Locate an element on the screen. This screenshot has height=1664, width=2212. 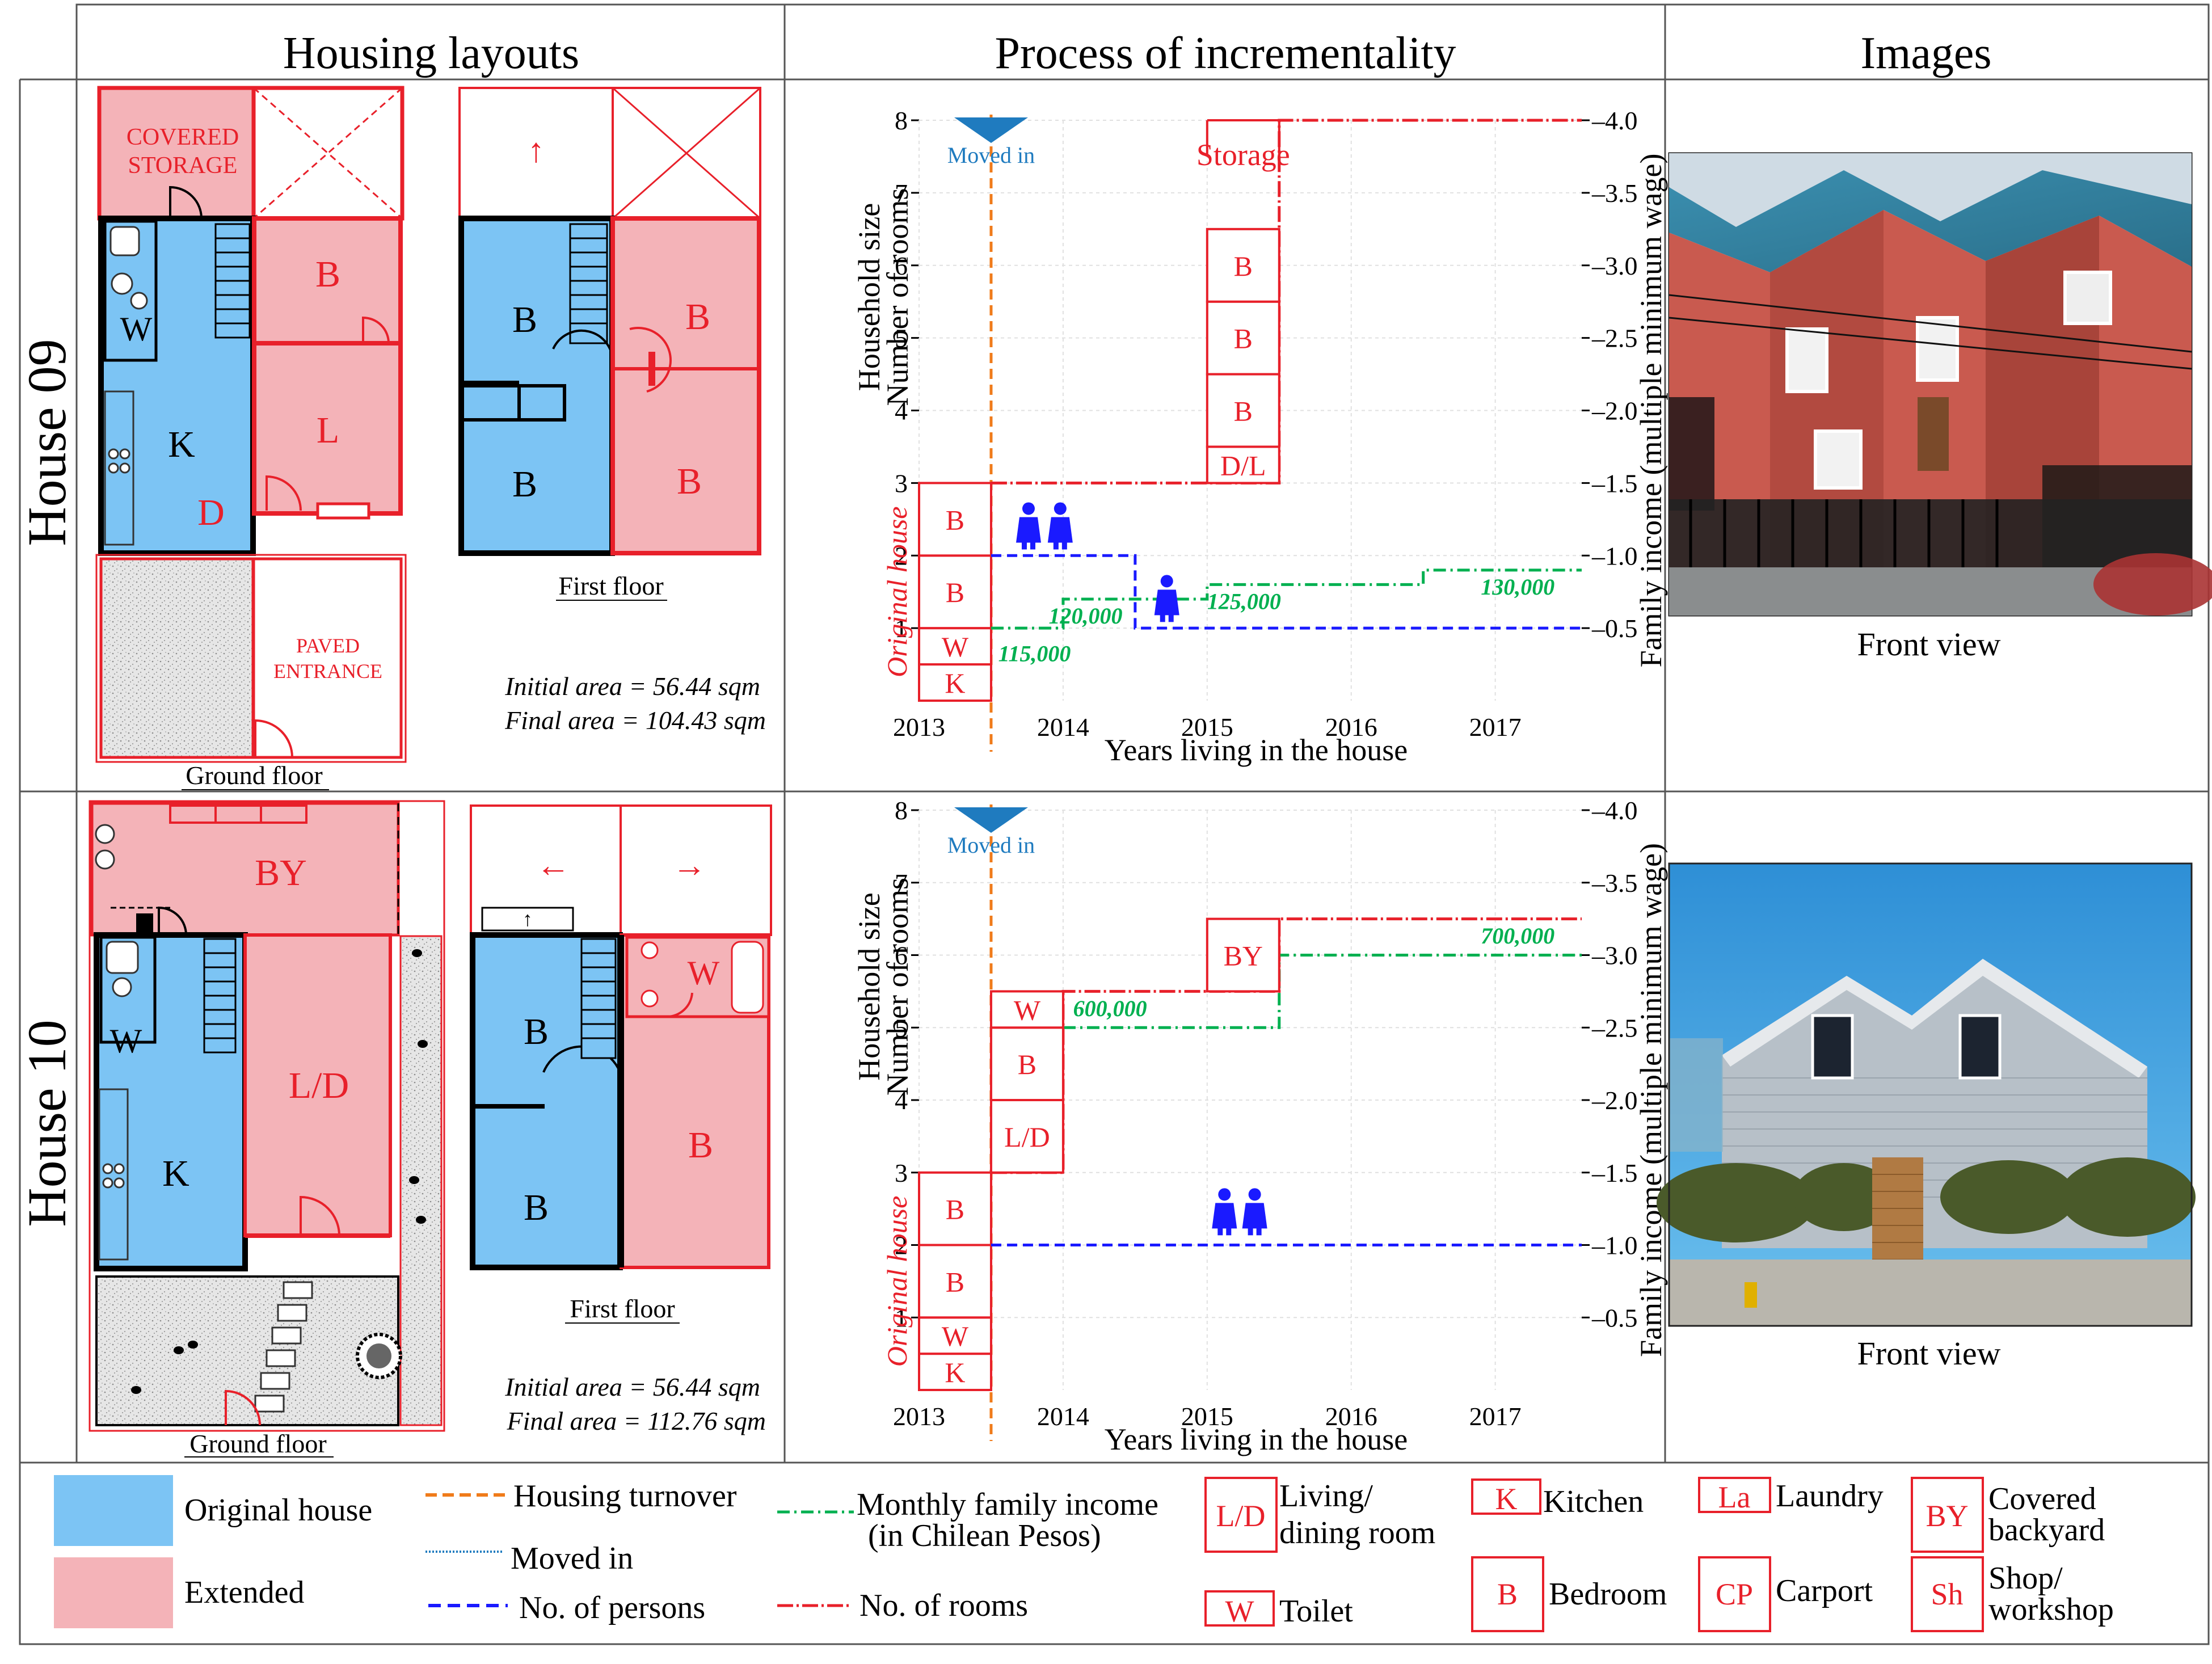
y2-tick-label: –2.5 is located at coordinates (1614, 1027).